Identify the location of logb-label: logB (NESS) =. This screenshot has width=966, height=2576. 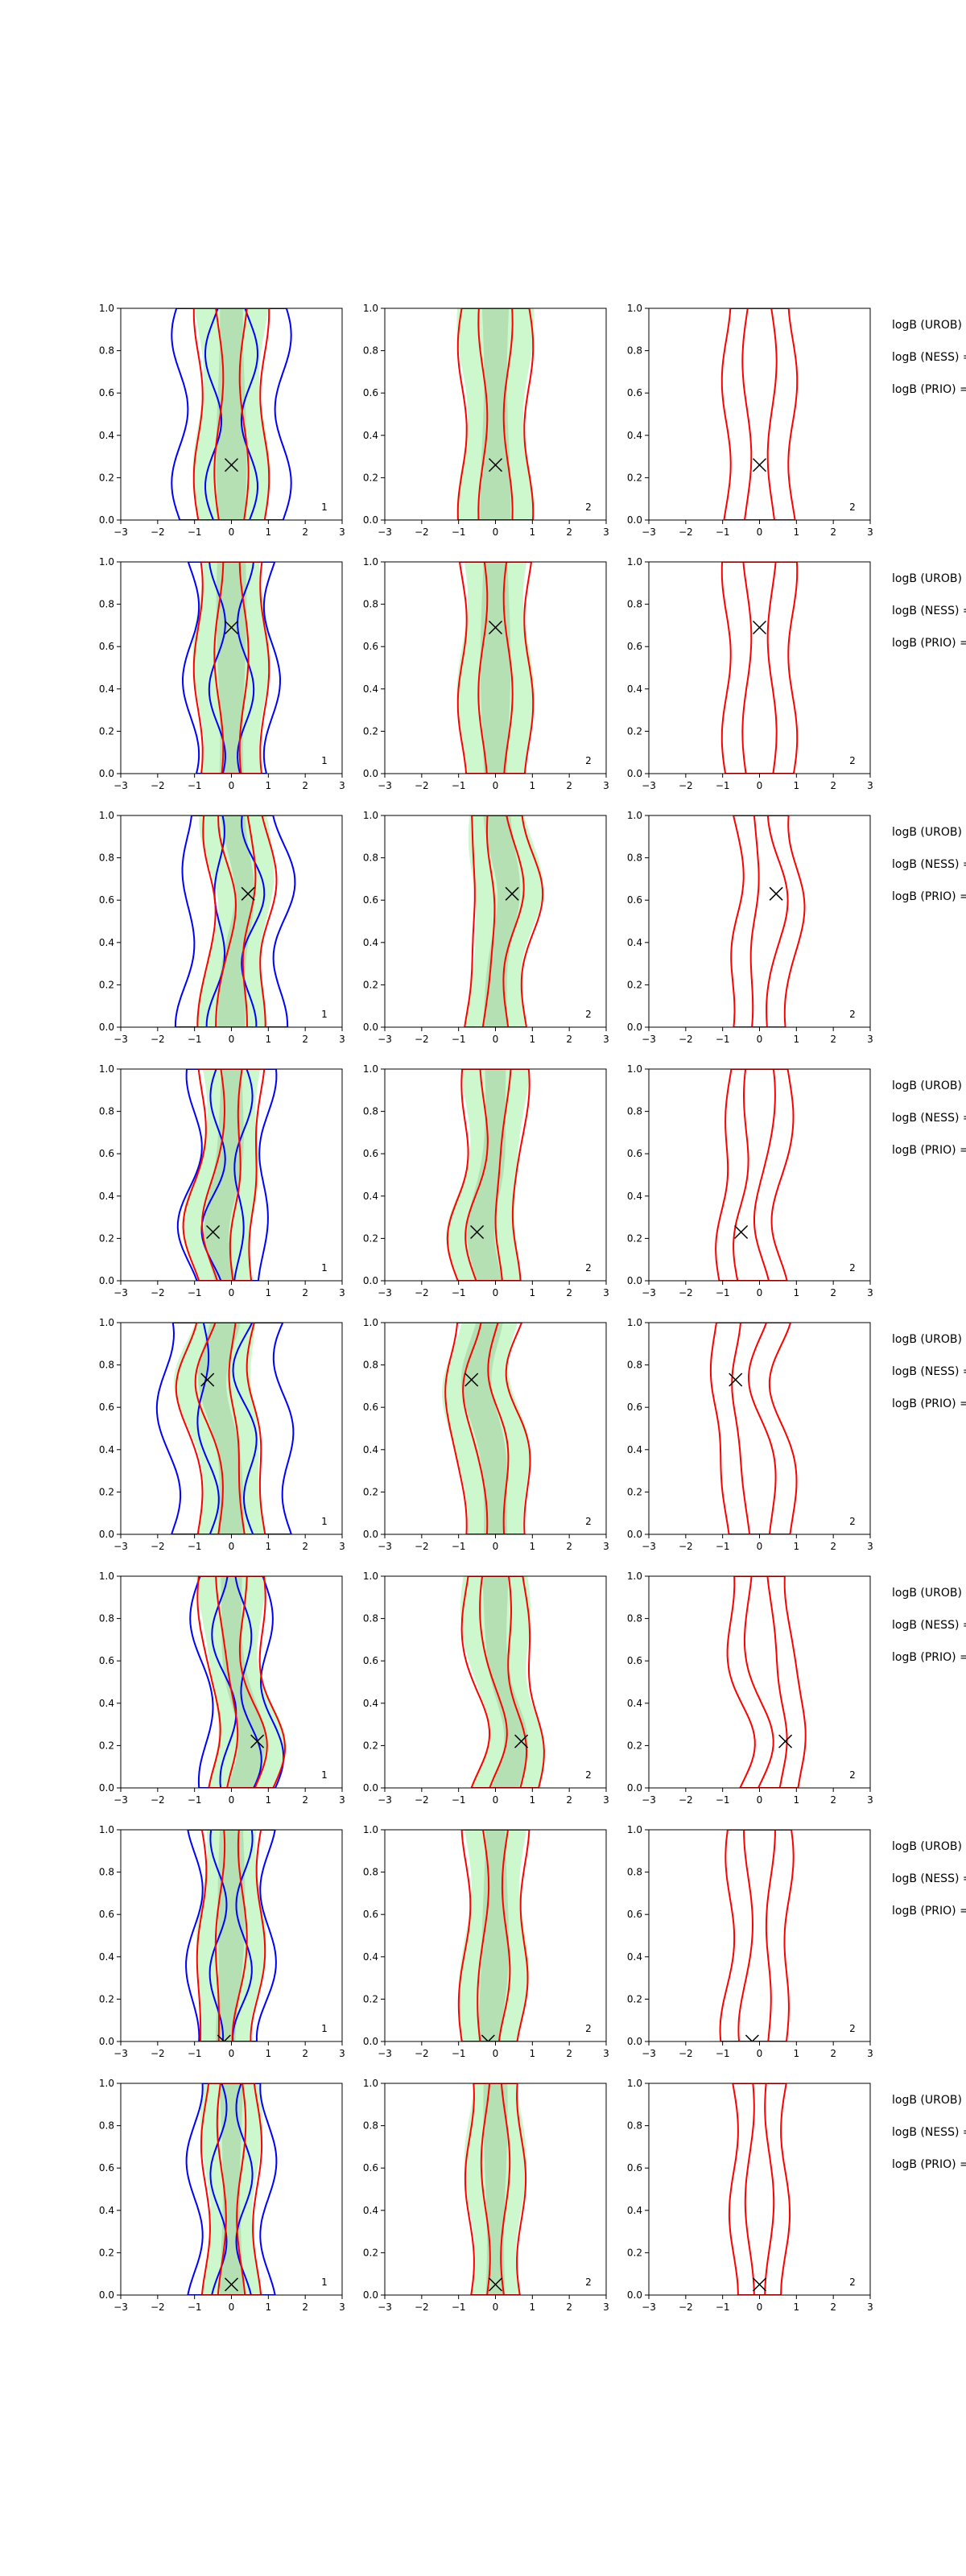
(929, 1371).